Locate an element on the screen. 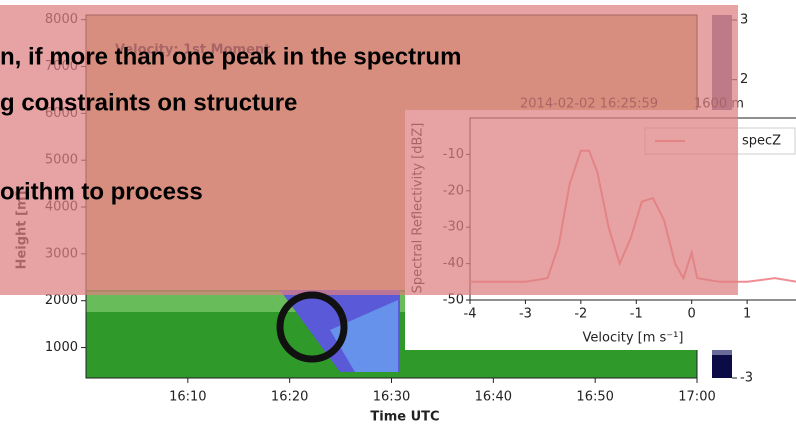  y-tick-label: 1000 is located at coordinates (61, 347).